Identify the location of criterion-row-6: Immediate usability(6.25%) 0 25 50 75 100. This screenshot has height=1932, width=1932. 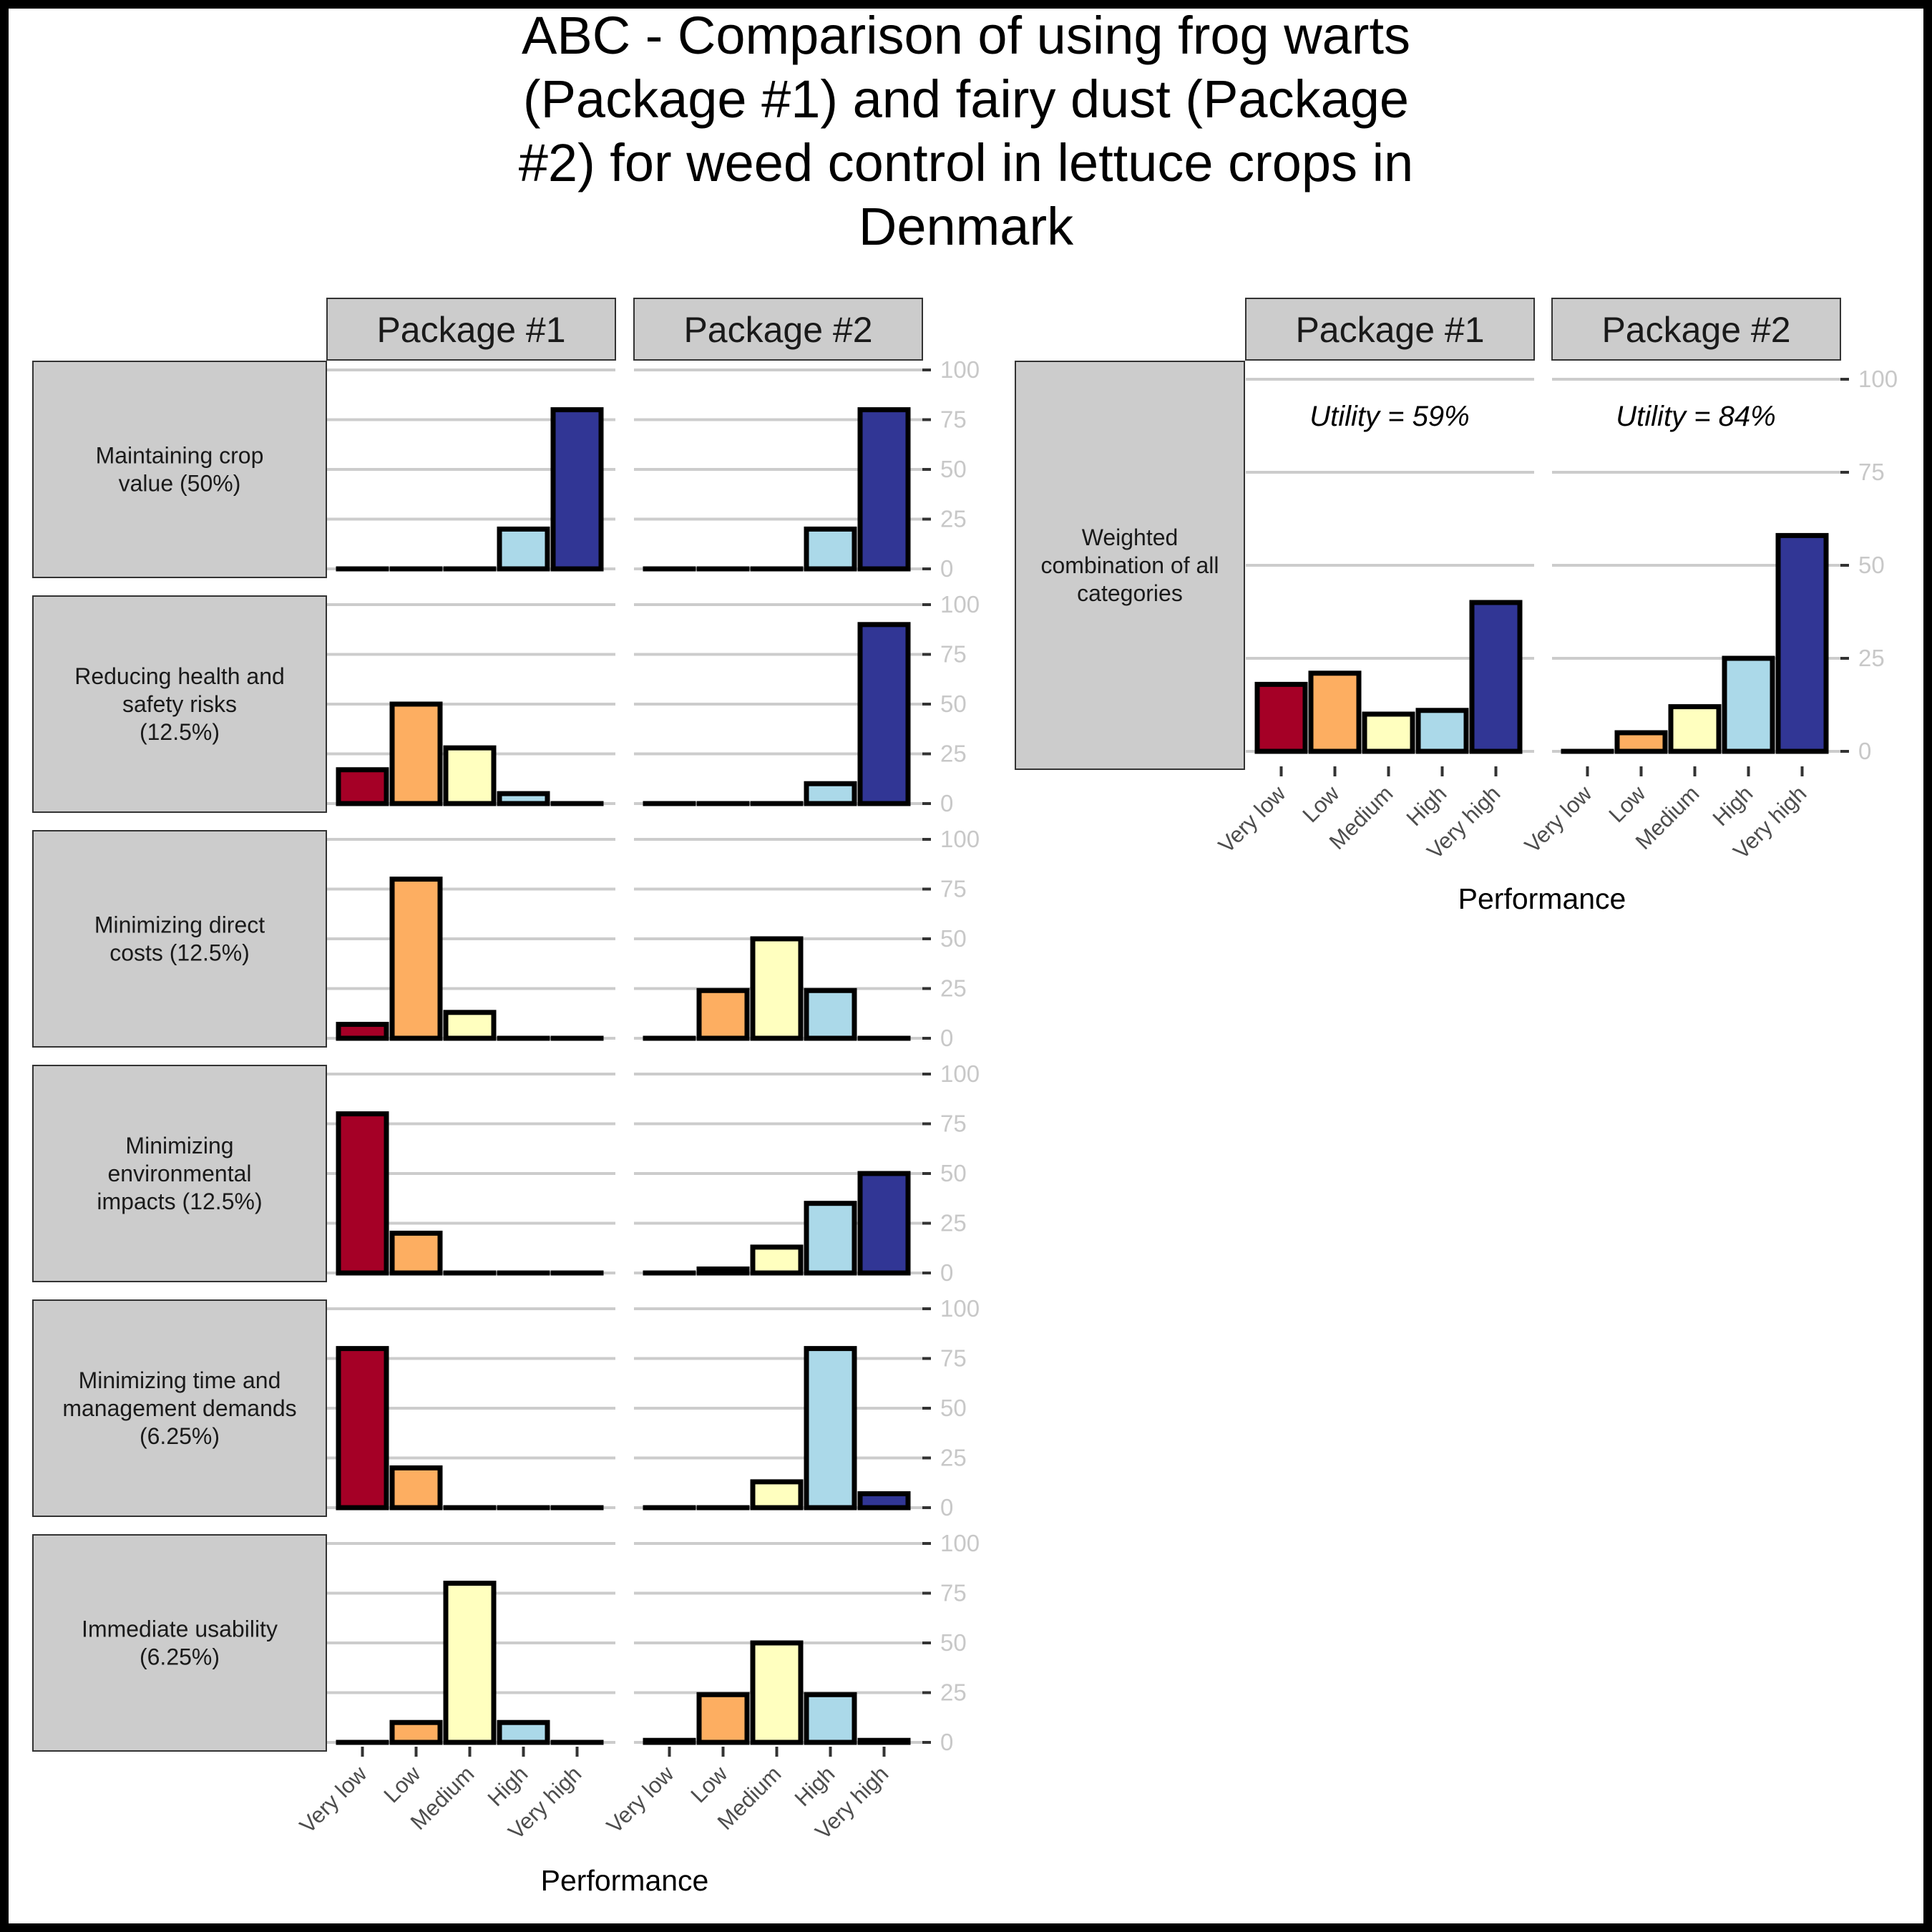
(506, 1642).